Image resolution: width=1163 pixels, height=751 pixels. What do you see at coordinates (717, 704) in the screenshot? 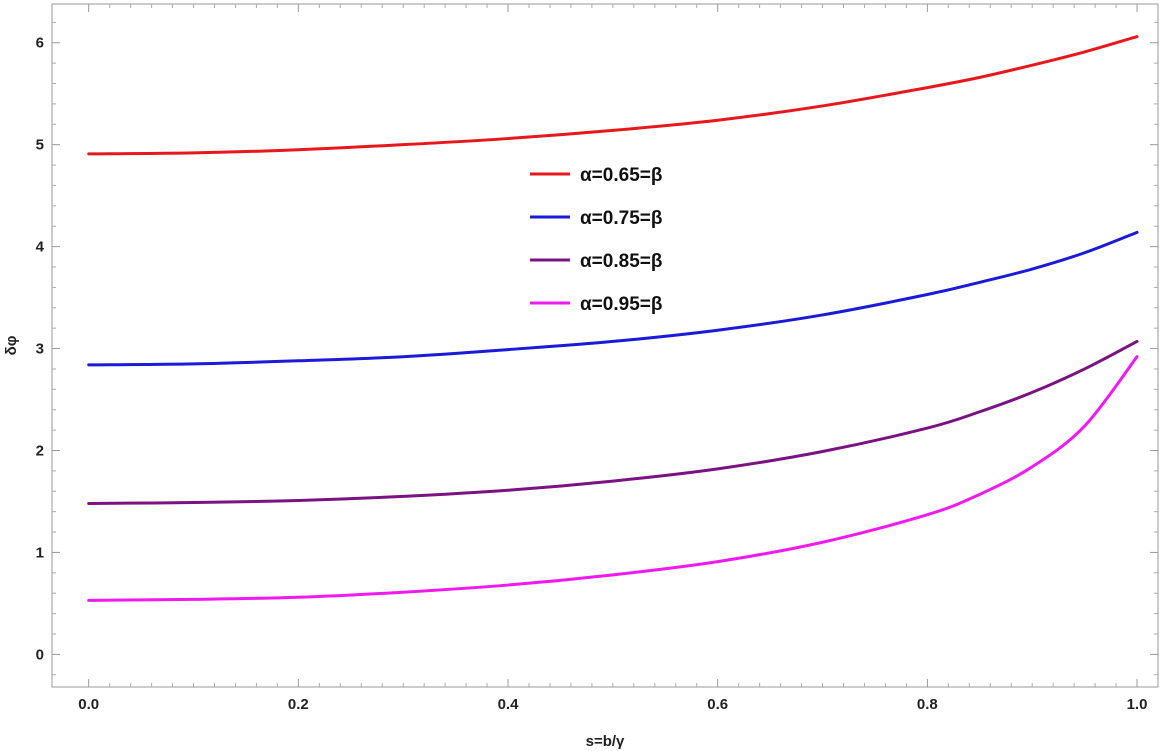
I see `x-tick-label: 0.6` at bounding box center [717, 704].